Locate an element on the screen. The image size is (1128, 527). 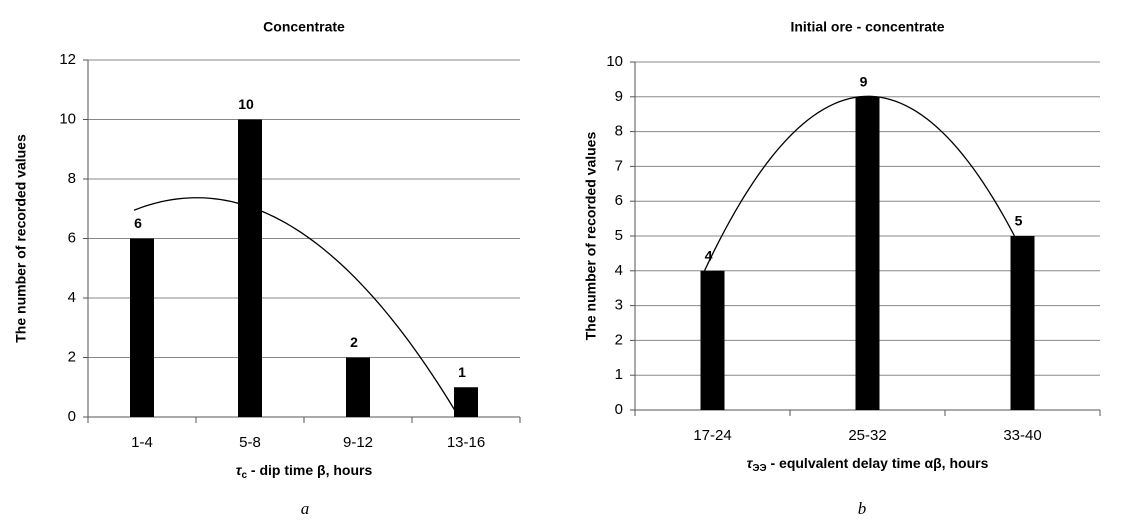
data-label: 10 is located at coordinates (246, 104).